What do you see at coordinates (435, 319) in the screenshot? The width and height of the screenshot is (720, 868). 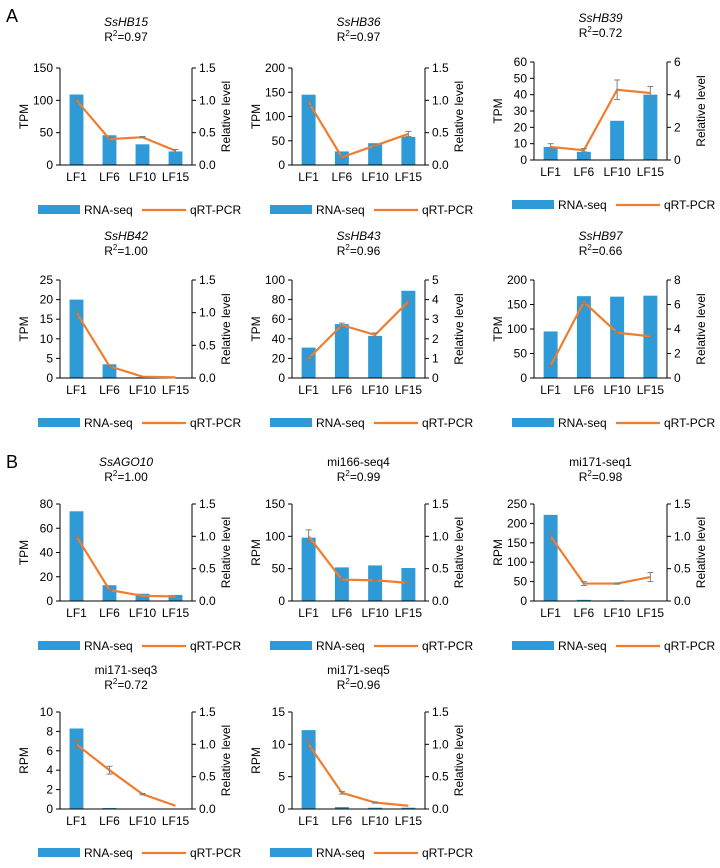 I see `y2-tick-label: 3` at bounding box center [435, 319].